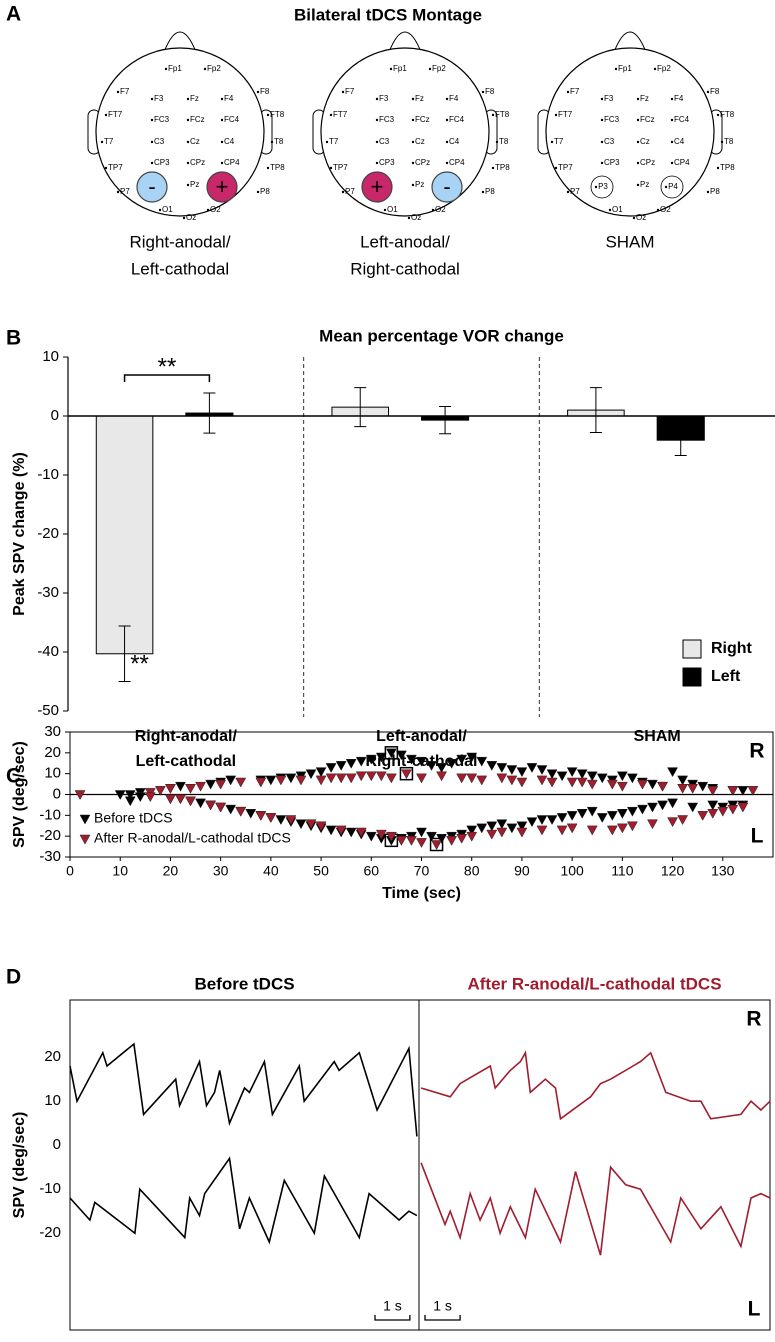  I want to click on montage-caption: SHAM, so click(629, 241).